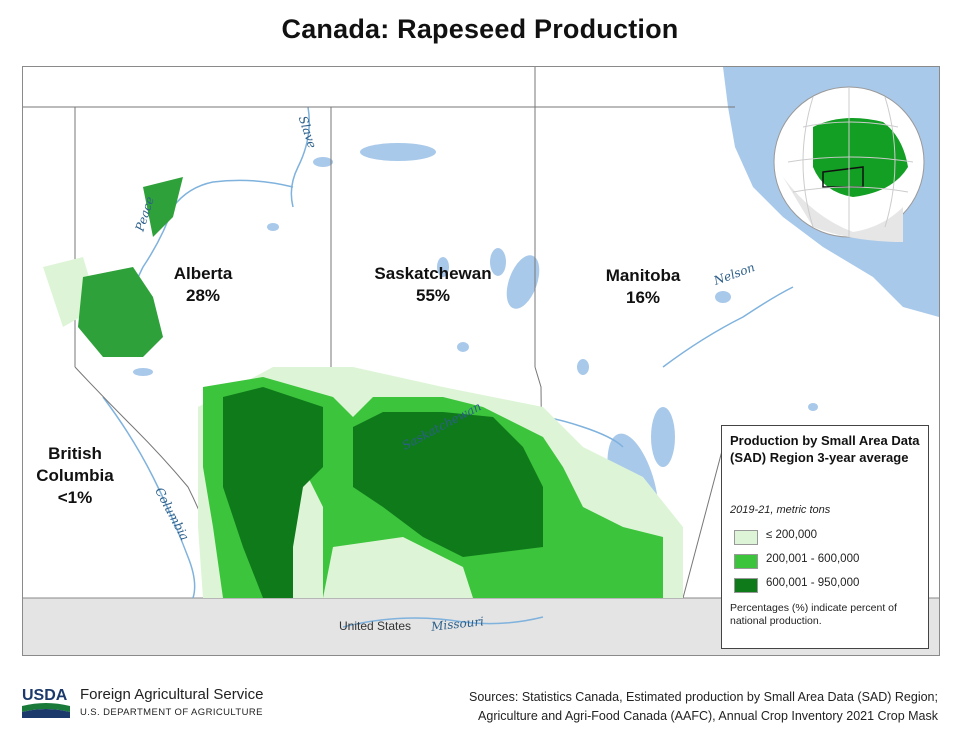 This screenshot has width=960, height=742. What do you see at coordinates (480, 29) in the screenshot?
I see `map-title: Canada: Rapeseed Production` at bounding box center [480, 29].